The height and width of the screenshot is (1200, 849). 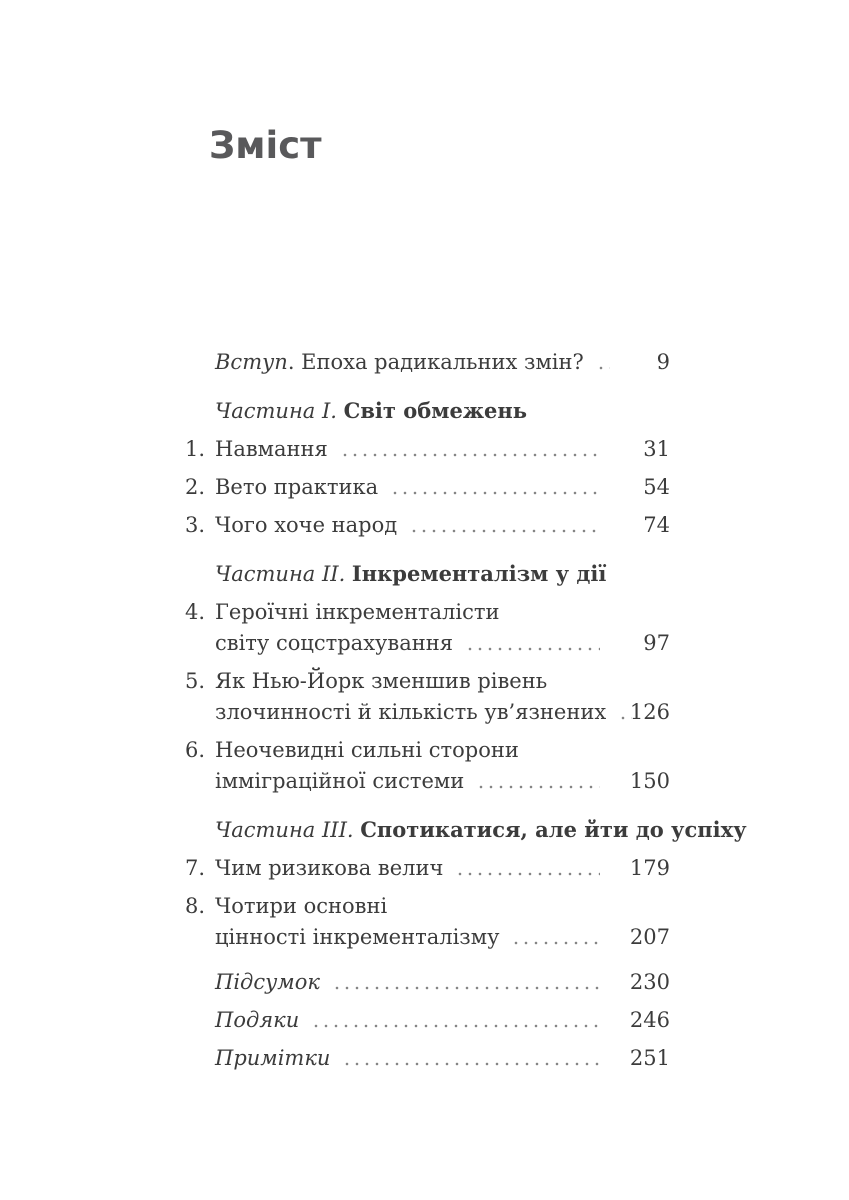 I want to click on page-number: 74, so click(x=656, y=525).